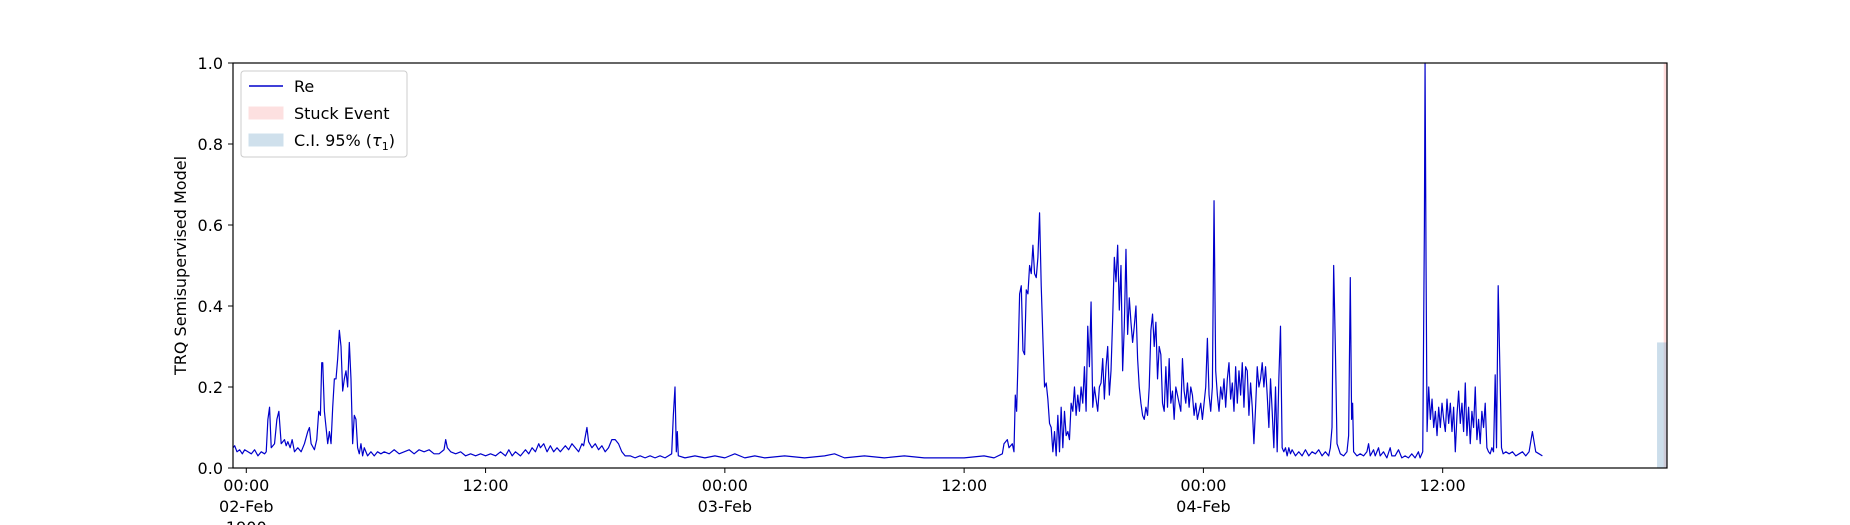 The width and height of the screenshot is (1850, 525). Describe the element at coordinates (342, 113) in the screenshot. I see `legend-label: Stuck Event` at that location.